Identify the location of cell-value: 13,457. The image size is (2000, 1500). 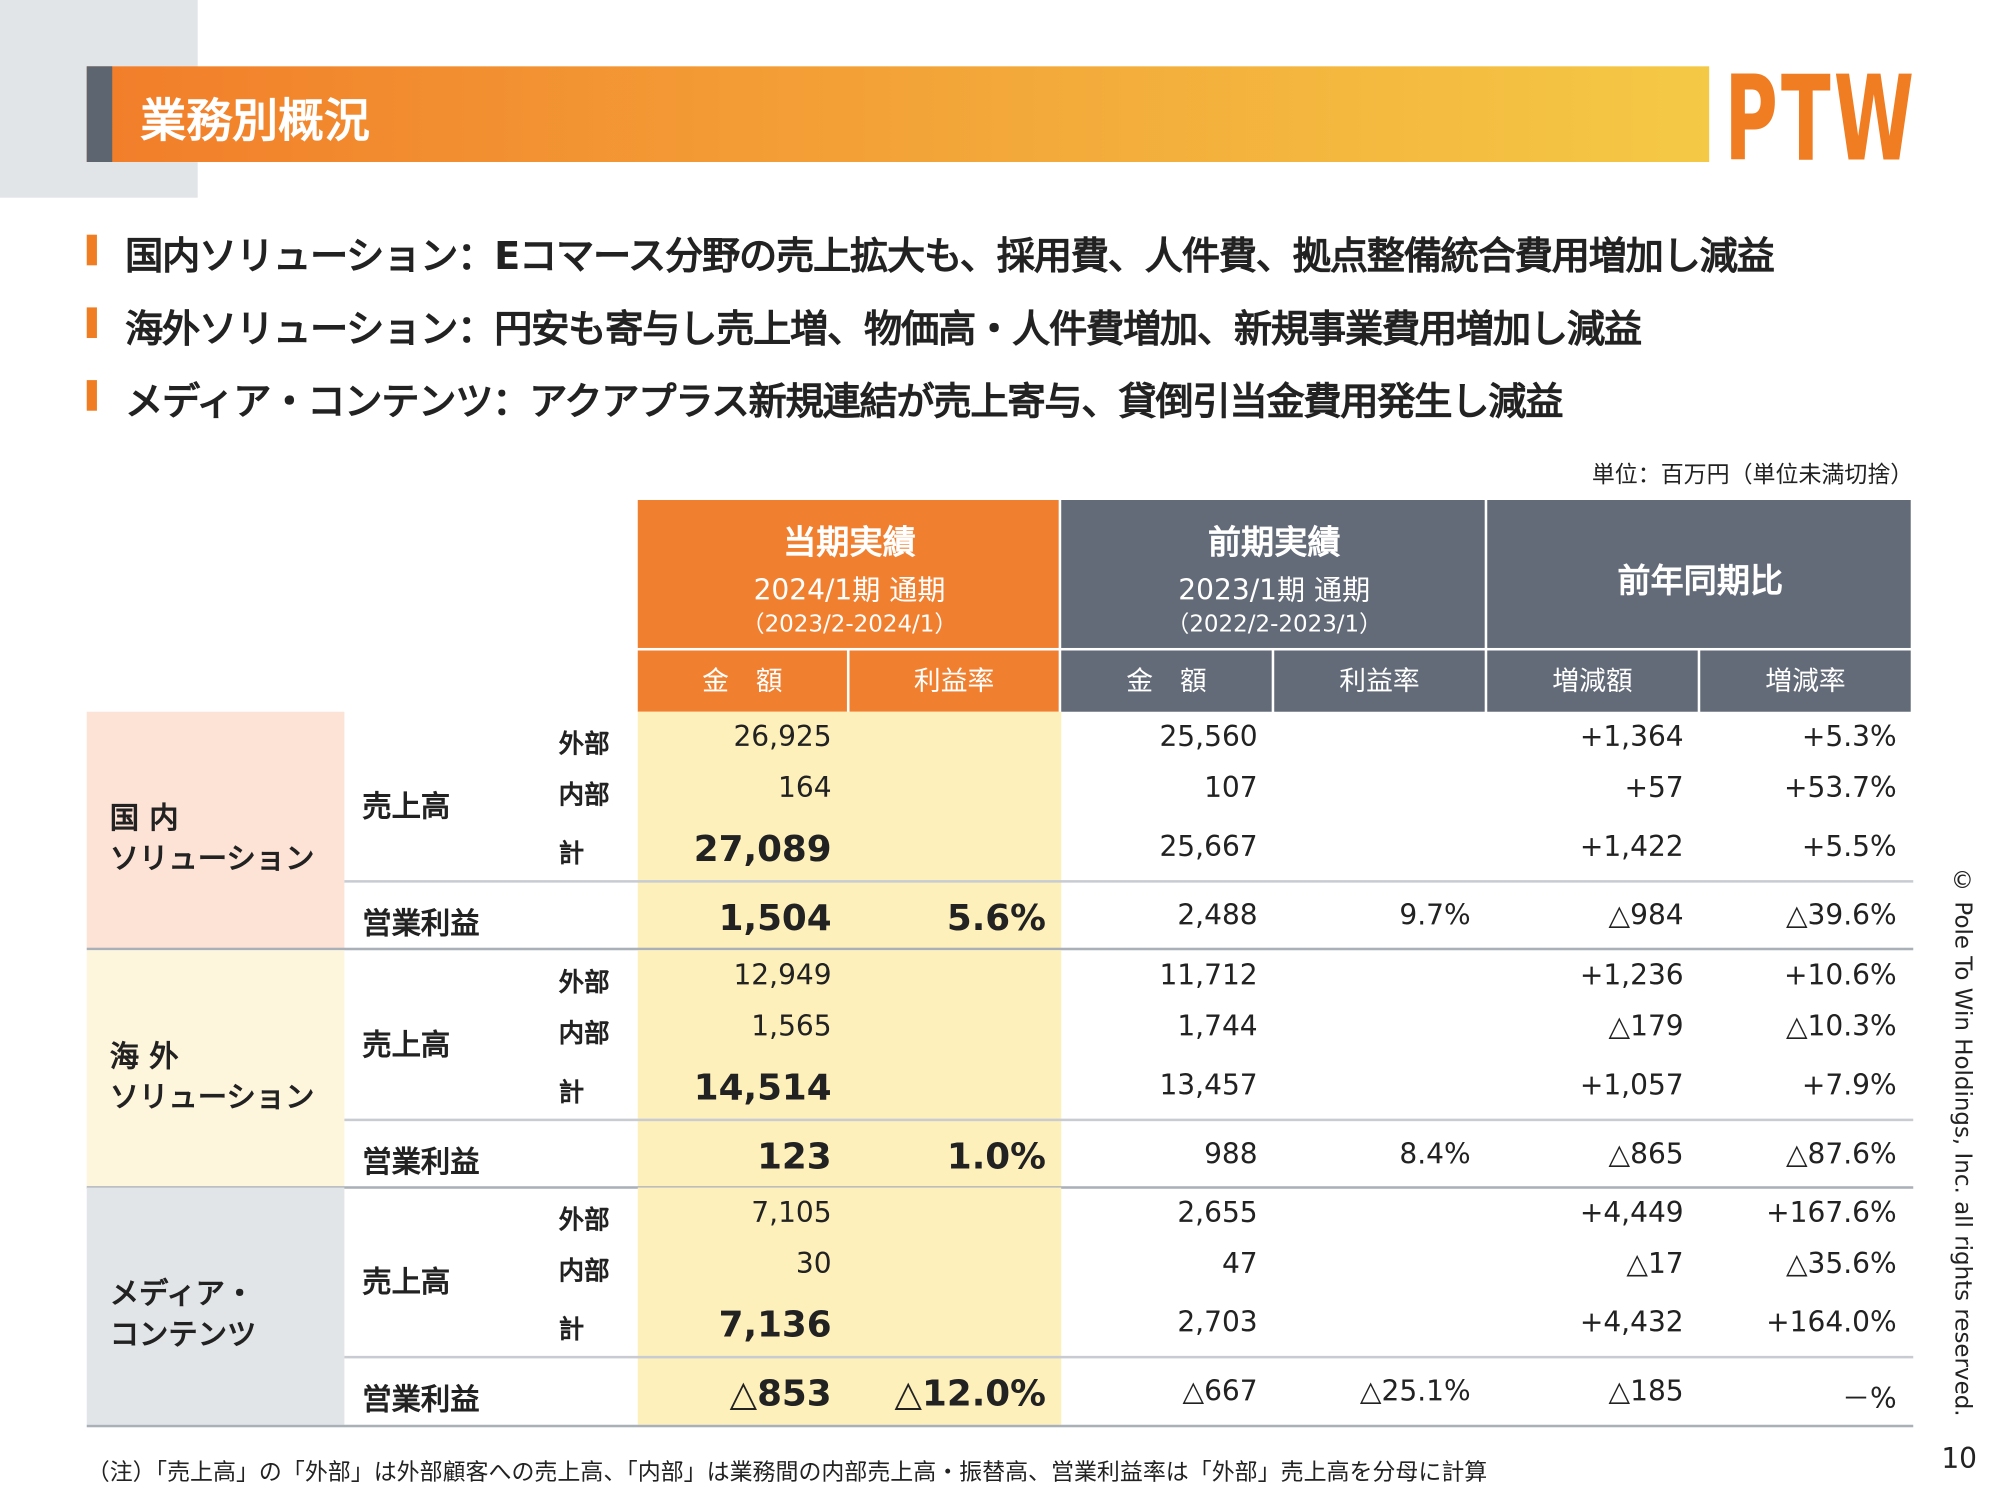
(1208, 1085).